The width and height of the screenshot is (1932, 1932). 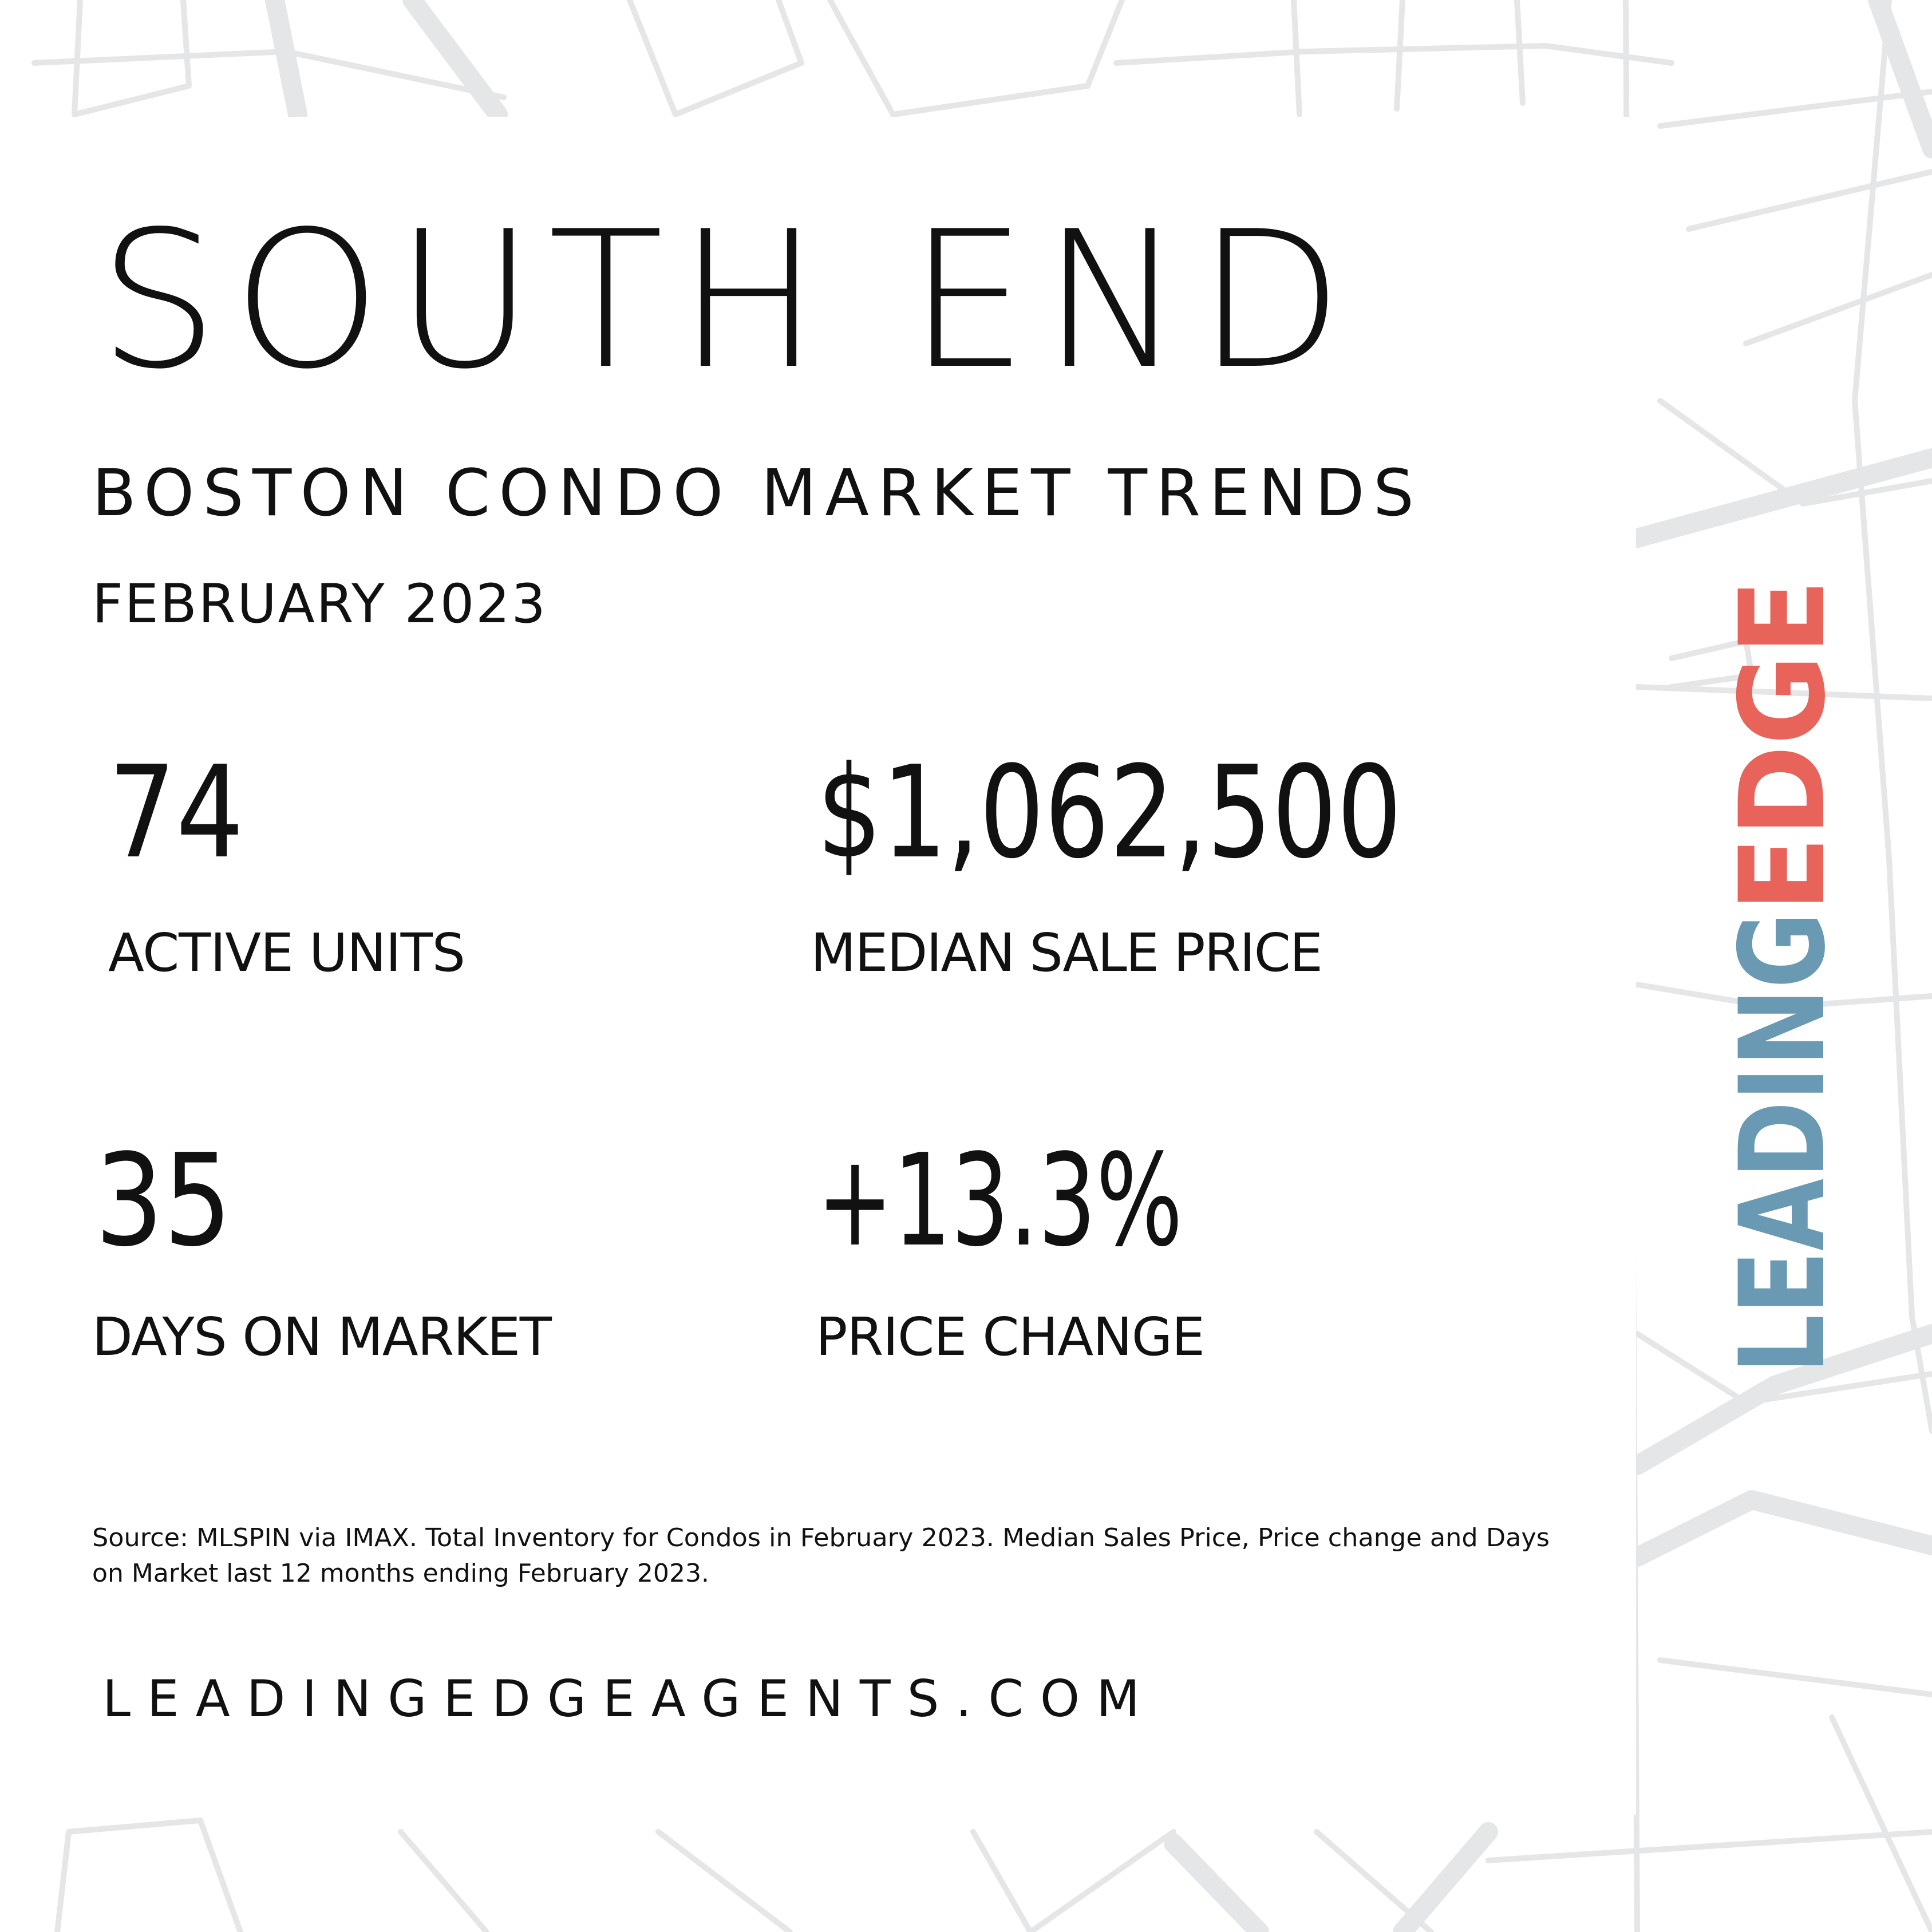 What do you see at coordinates (1783, 1143) in the screenshot?
I see `logo-first: LEADING` at bounding box center [1783, 1143].